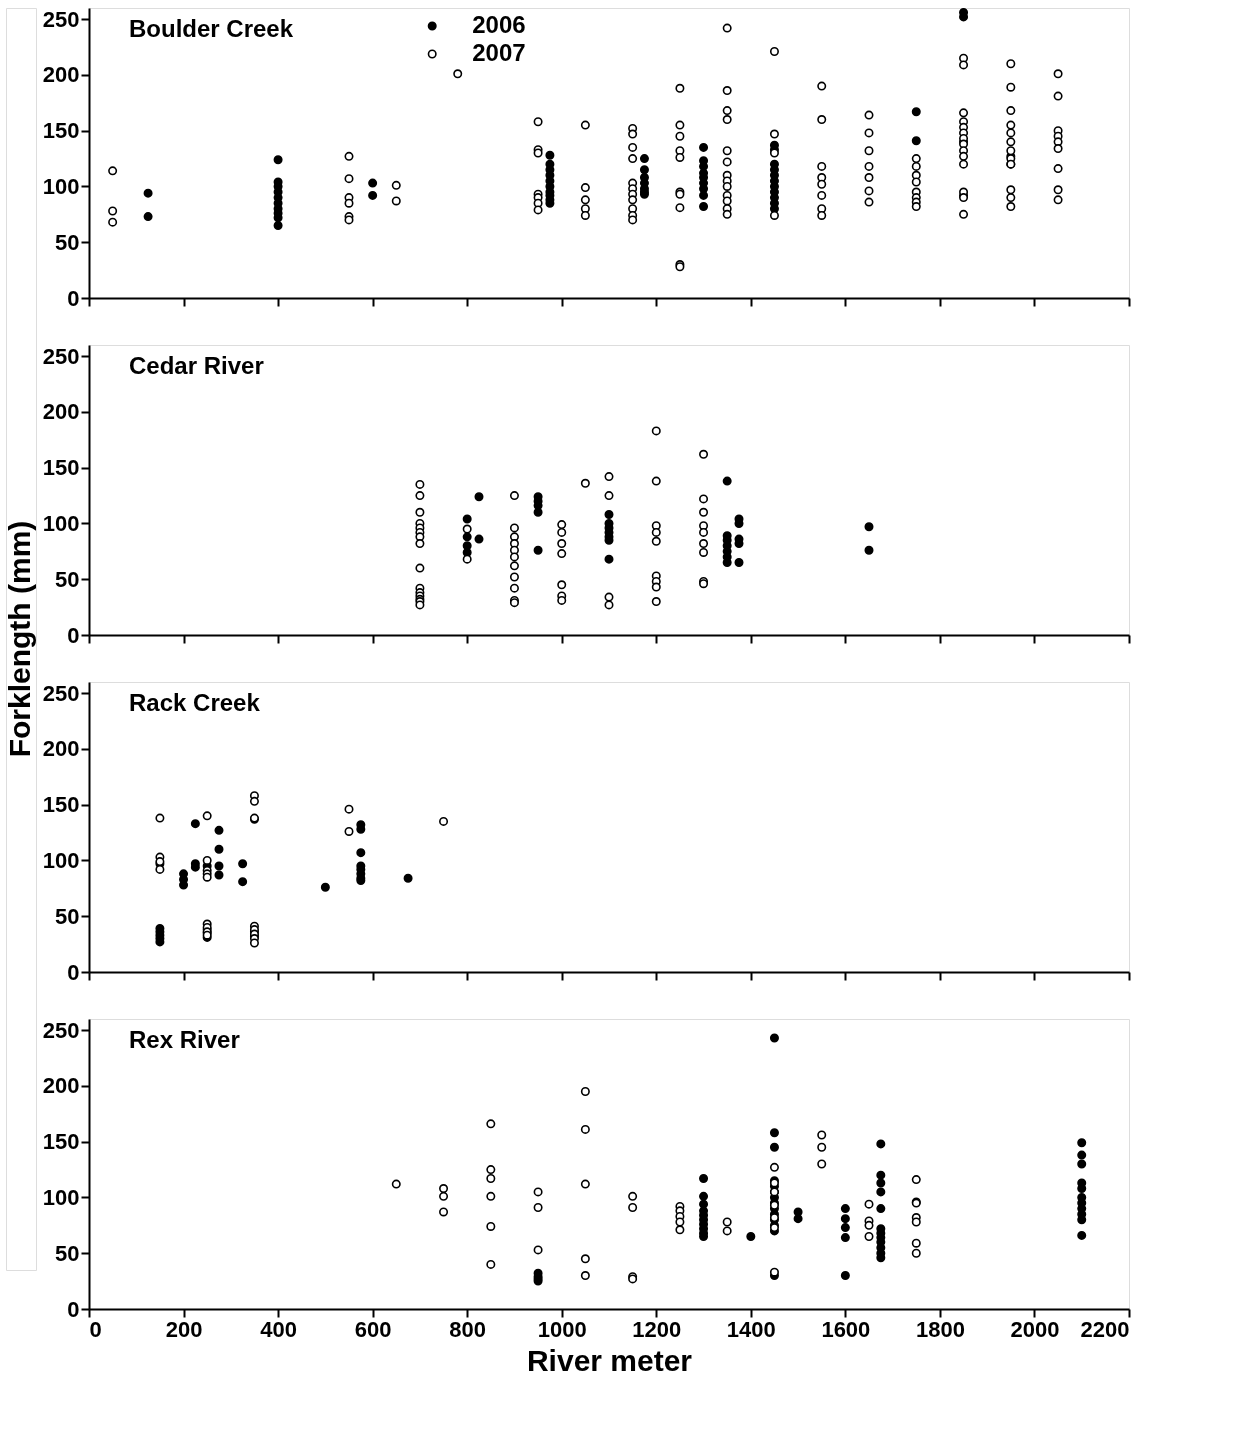 Image resolution: width=1244 pixels, height=1450 pixels. What do you see at coordinates (373, 1329) in the screenshot?
I see `x-tick-label: 600` at bounding box center [373, 1329].